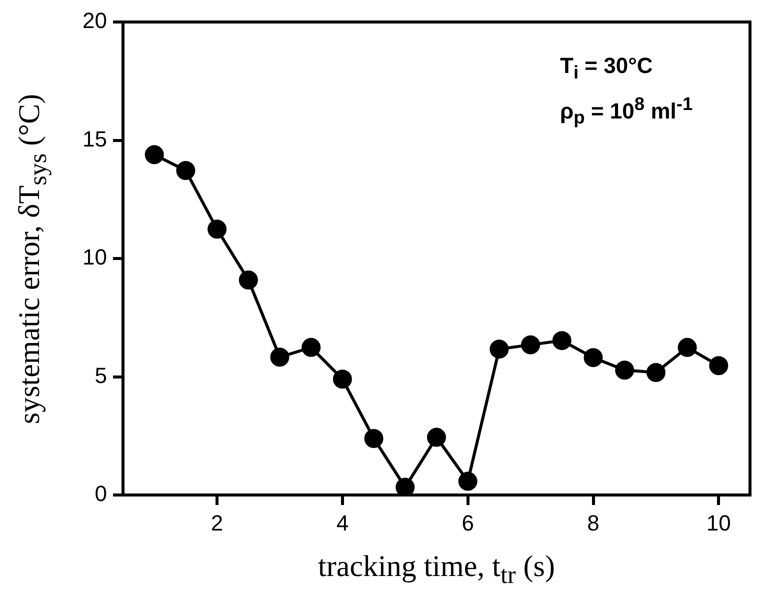 This screenshot has width=768, height=609. I want to click on x-tick-label: 10, so click(718, 523).